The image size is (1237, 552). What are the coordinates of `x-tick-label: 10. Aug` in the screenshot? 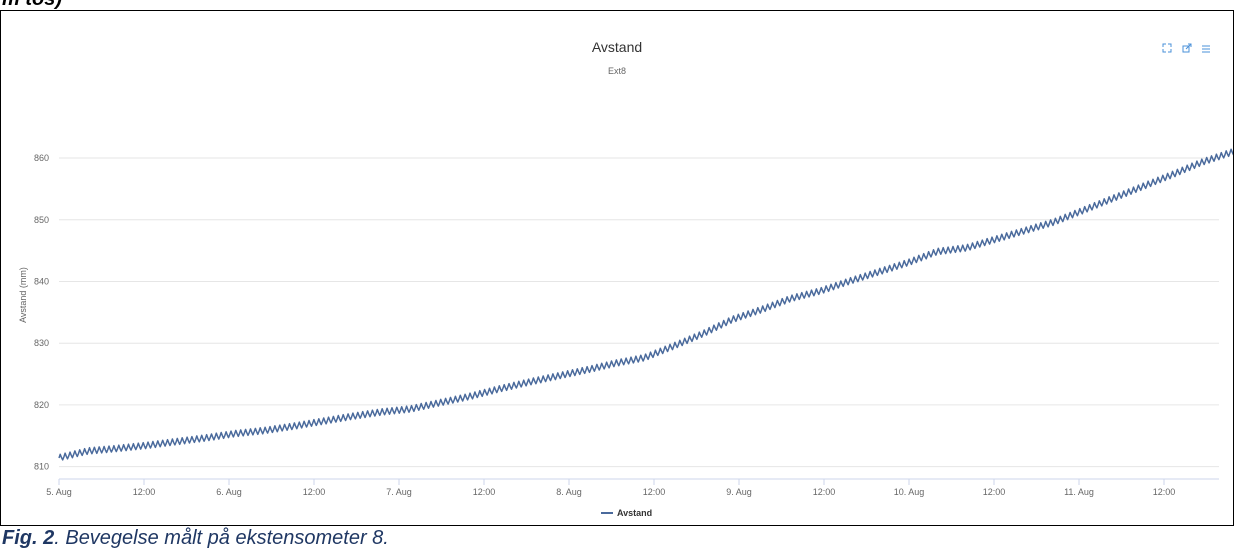 It's located at (909, 492).